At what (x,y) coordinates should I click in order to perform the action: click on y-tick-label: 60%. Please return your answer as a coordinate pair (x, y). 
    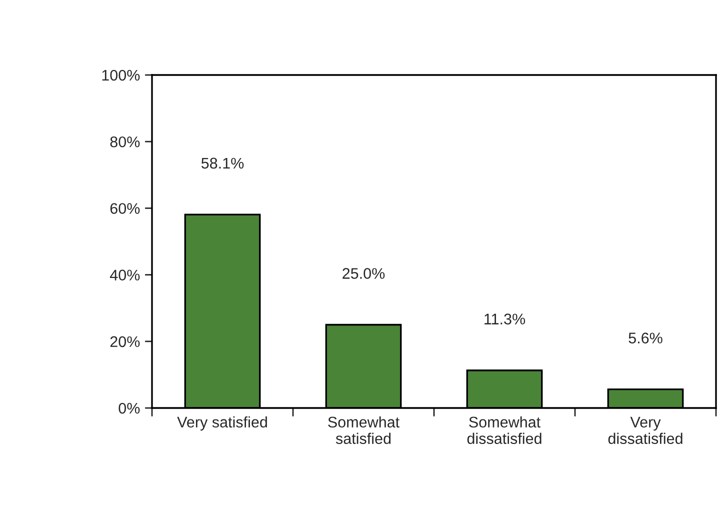
    Looking at the image, I should click on (125, 208).